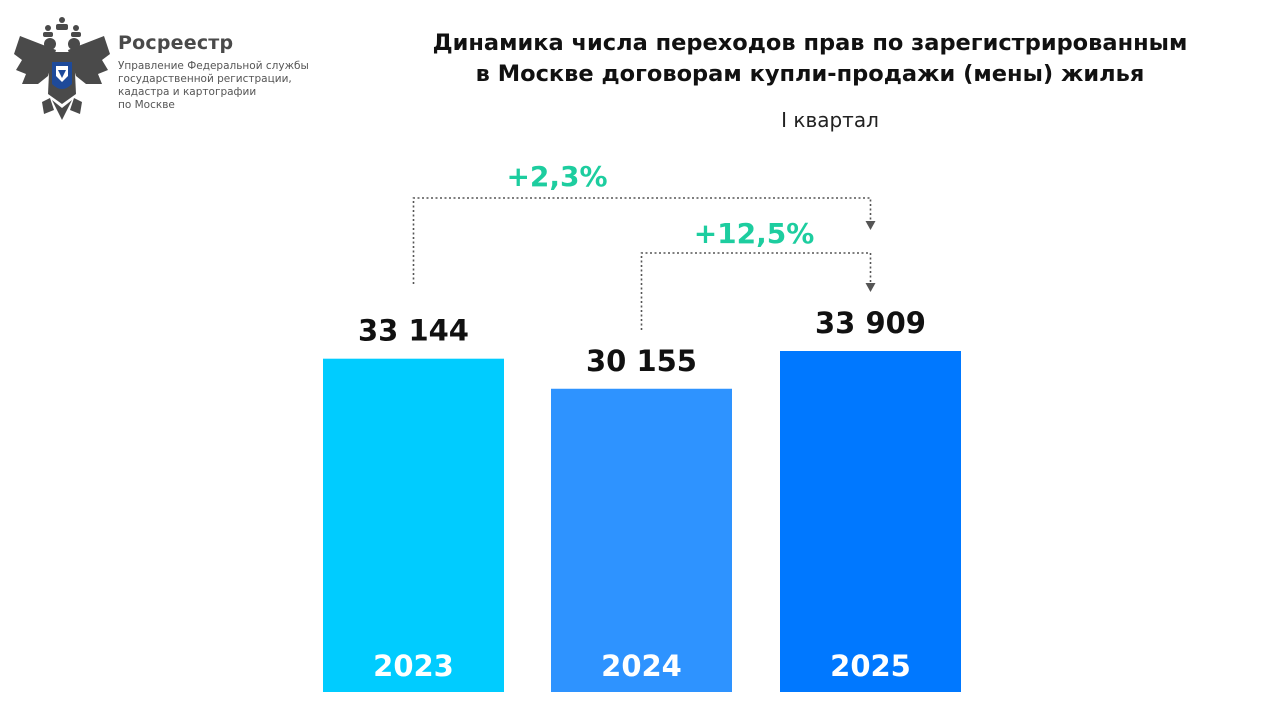  Describe the element at coordinates (205, 79) in the screenshot. I see `organization-description-line: государственной регистрации,` at that location.